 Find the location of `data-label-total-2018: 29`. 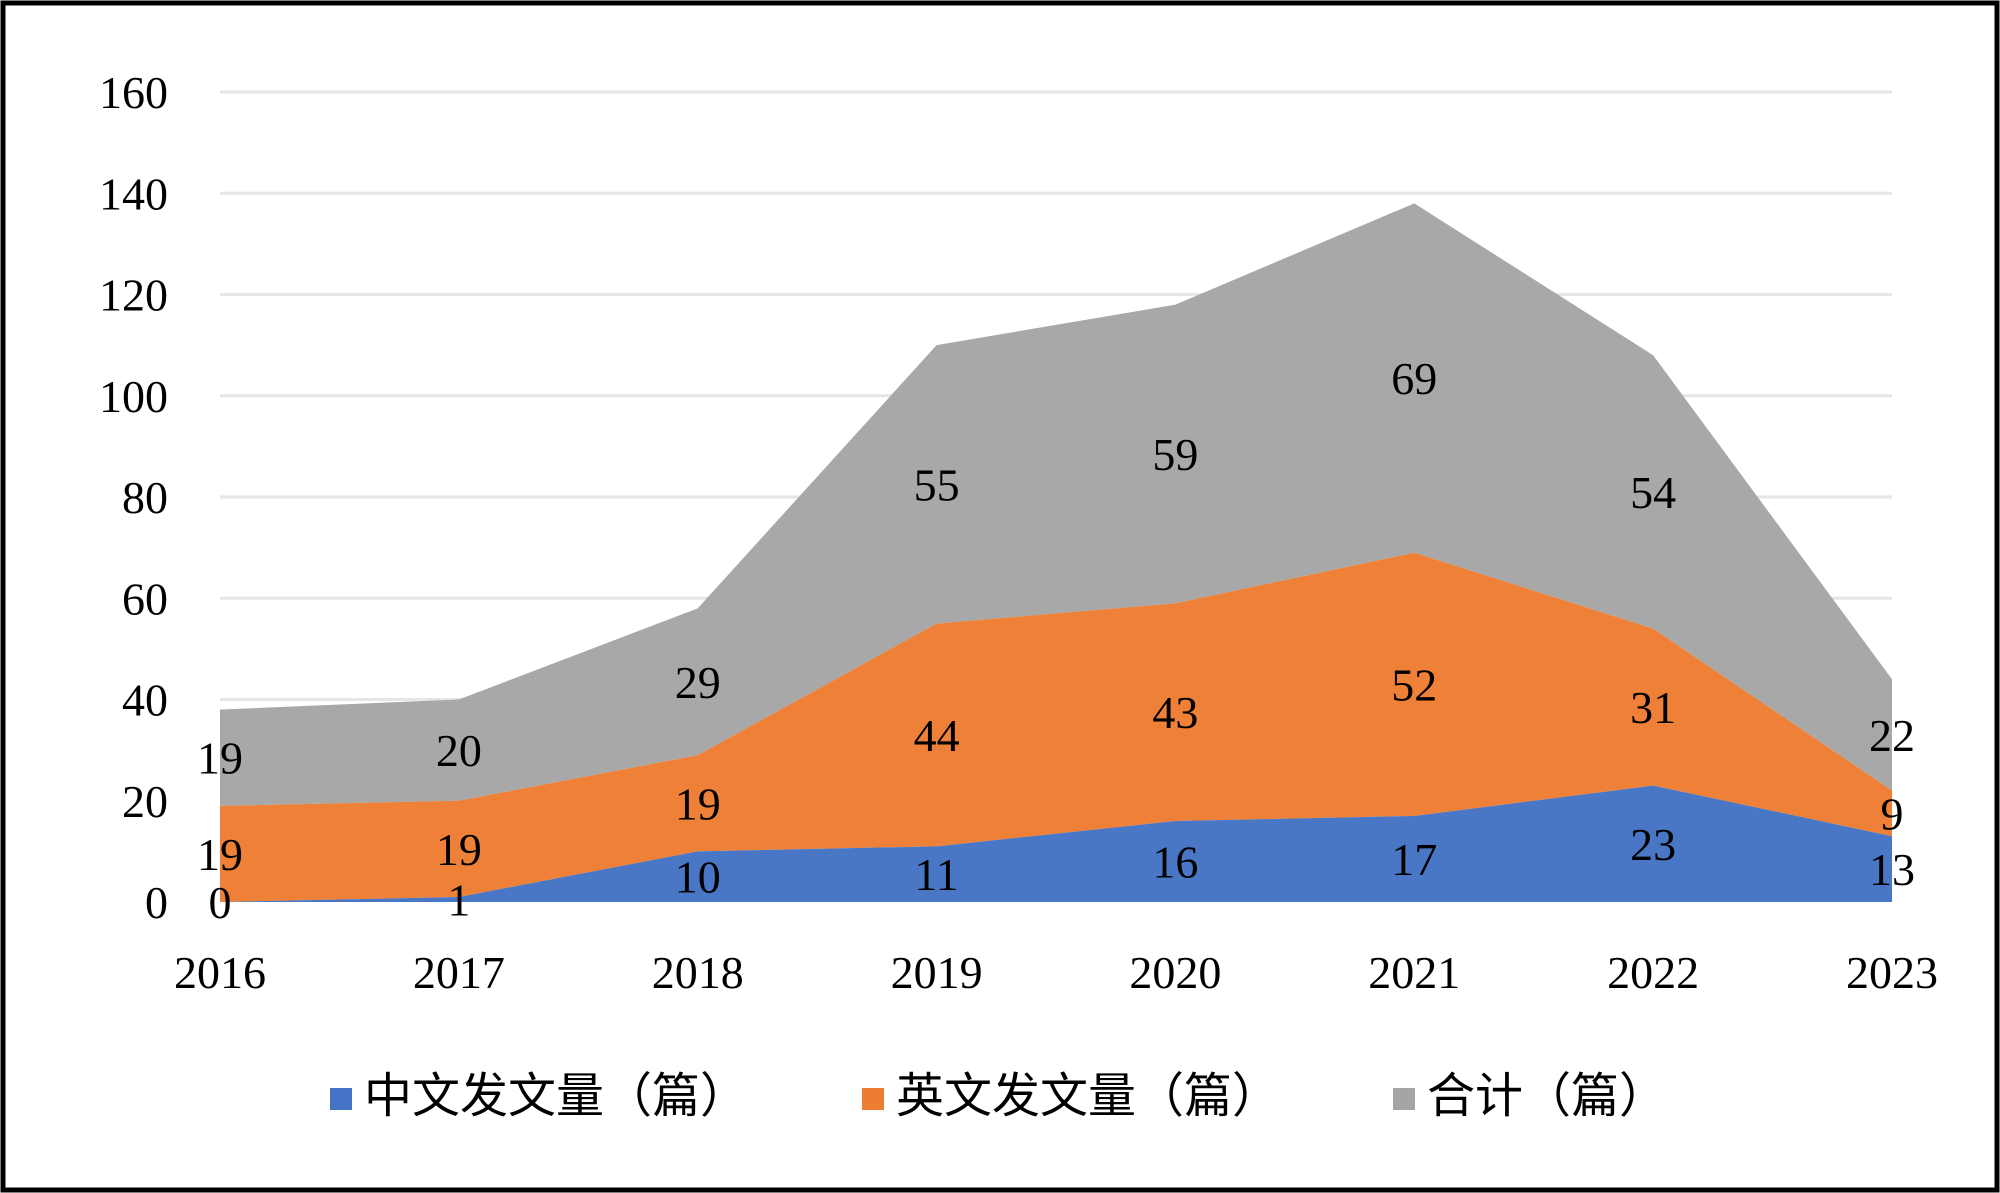

data-label-total-2018: 29 is located at coordinates (698, 682).